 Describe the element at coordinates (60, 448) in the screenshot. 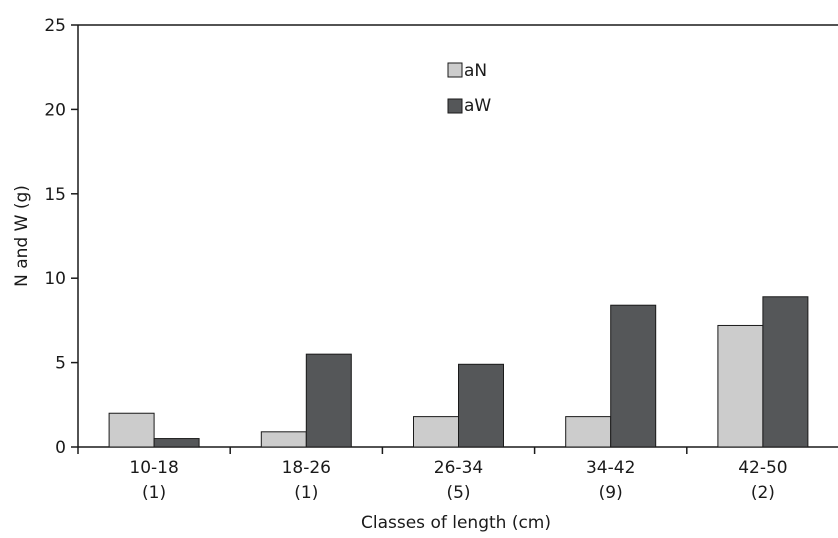

I see `y-tick-label: 0` at that location.